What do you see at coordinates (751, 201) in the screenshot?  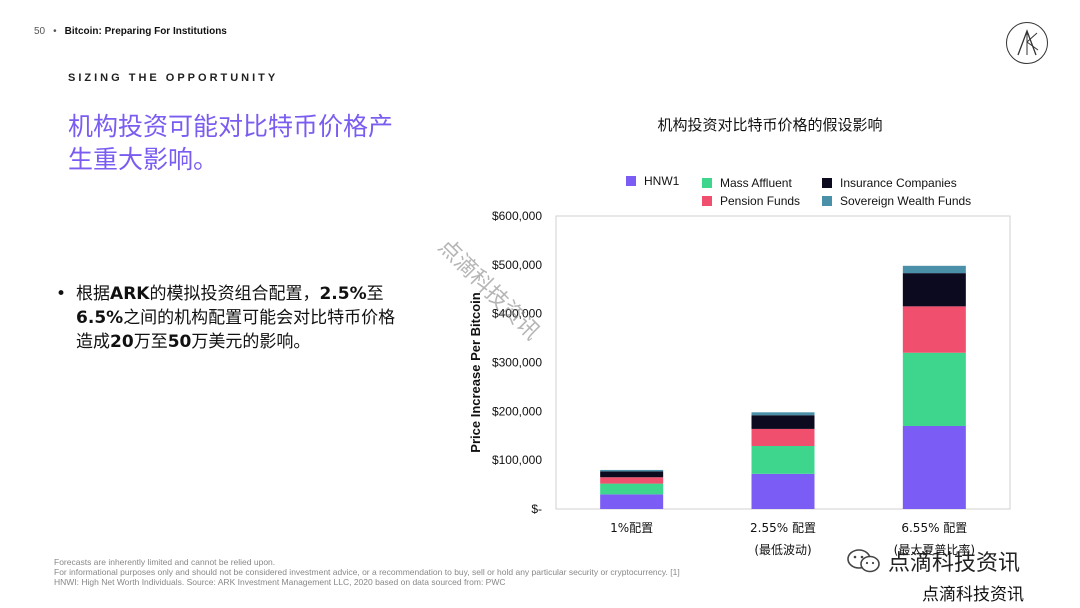 I see `legend-item-pension-funds: Pension Funds` at bounding box center [751, 201].